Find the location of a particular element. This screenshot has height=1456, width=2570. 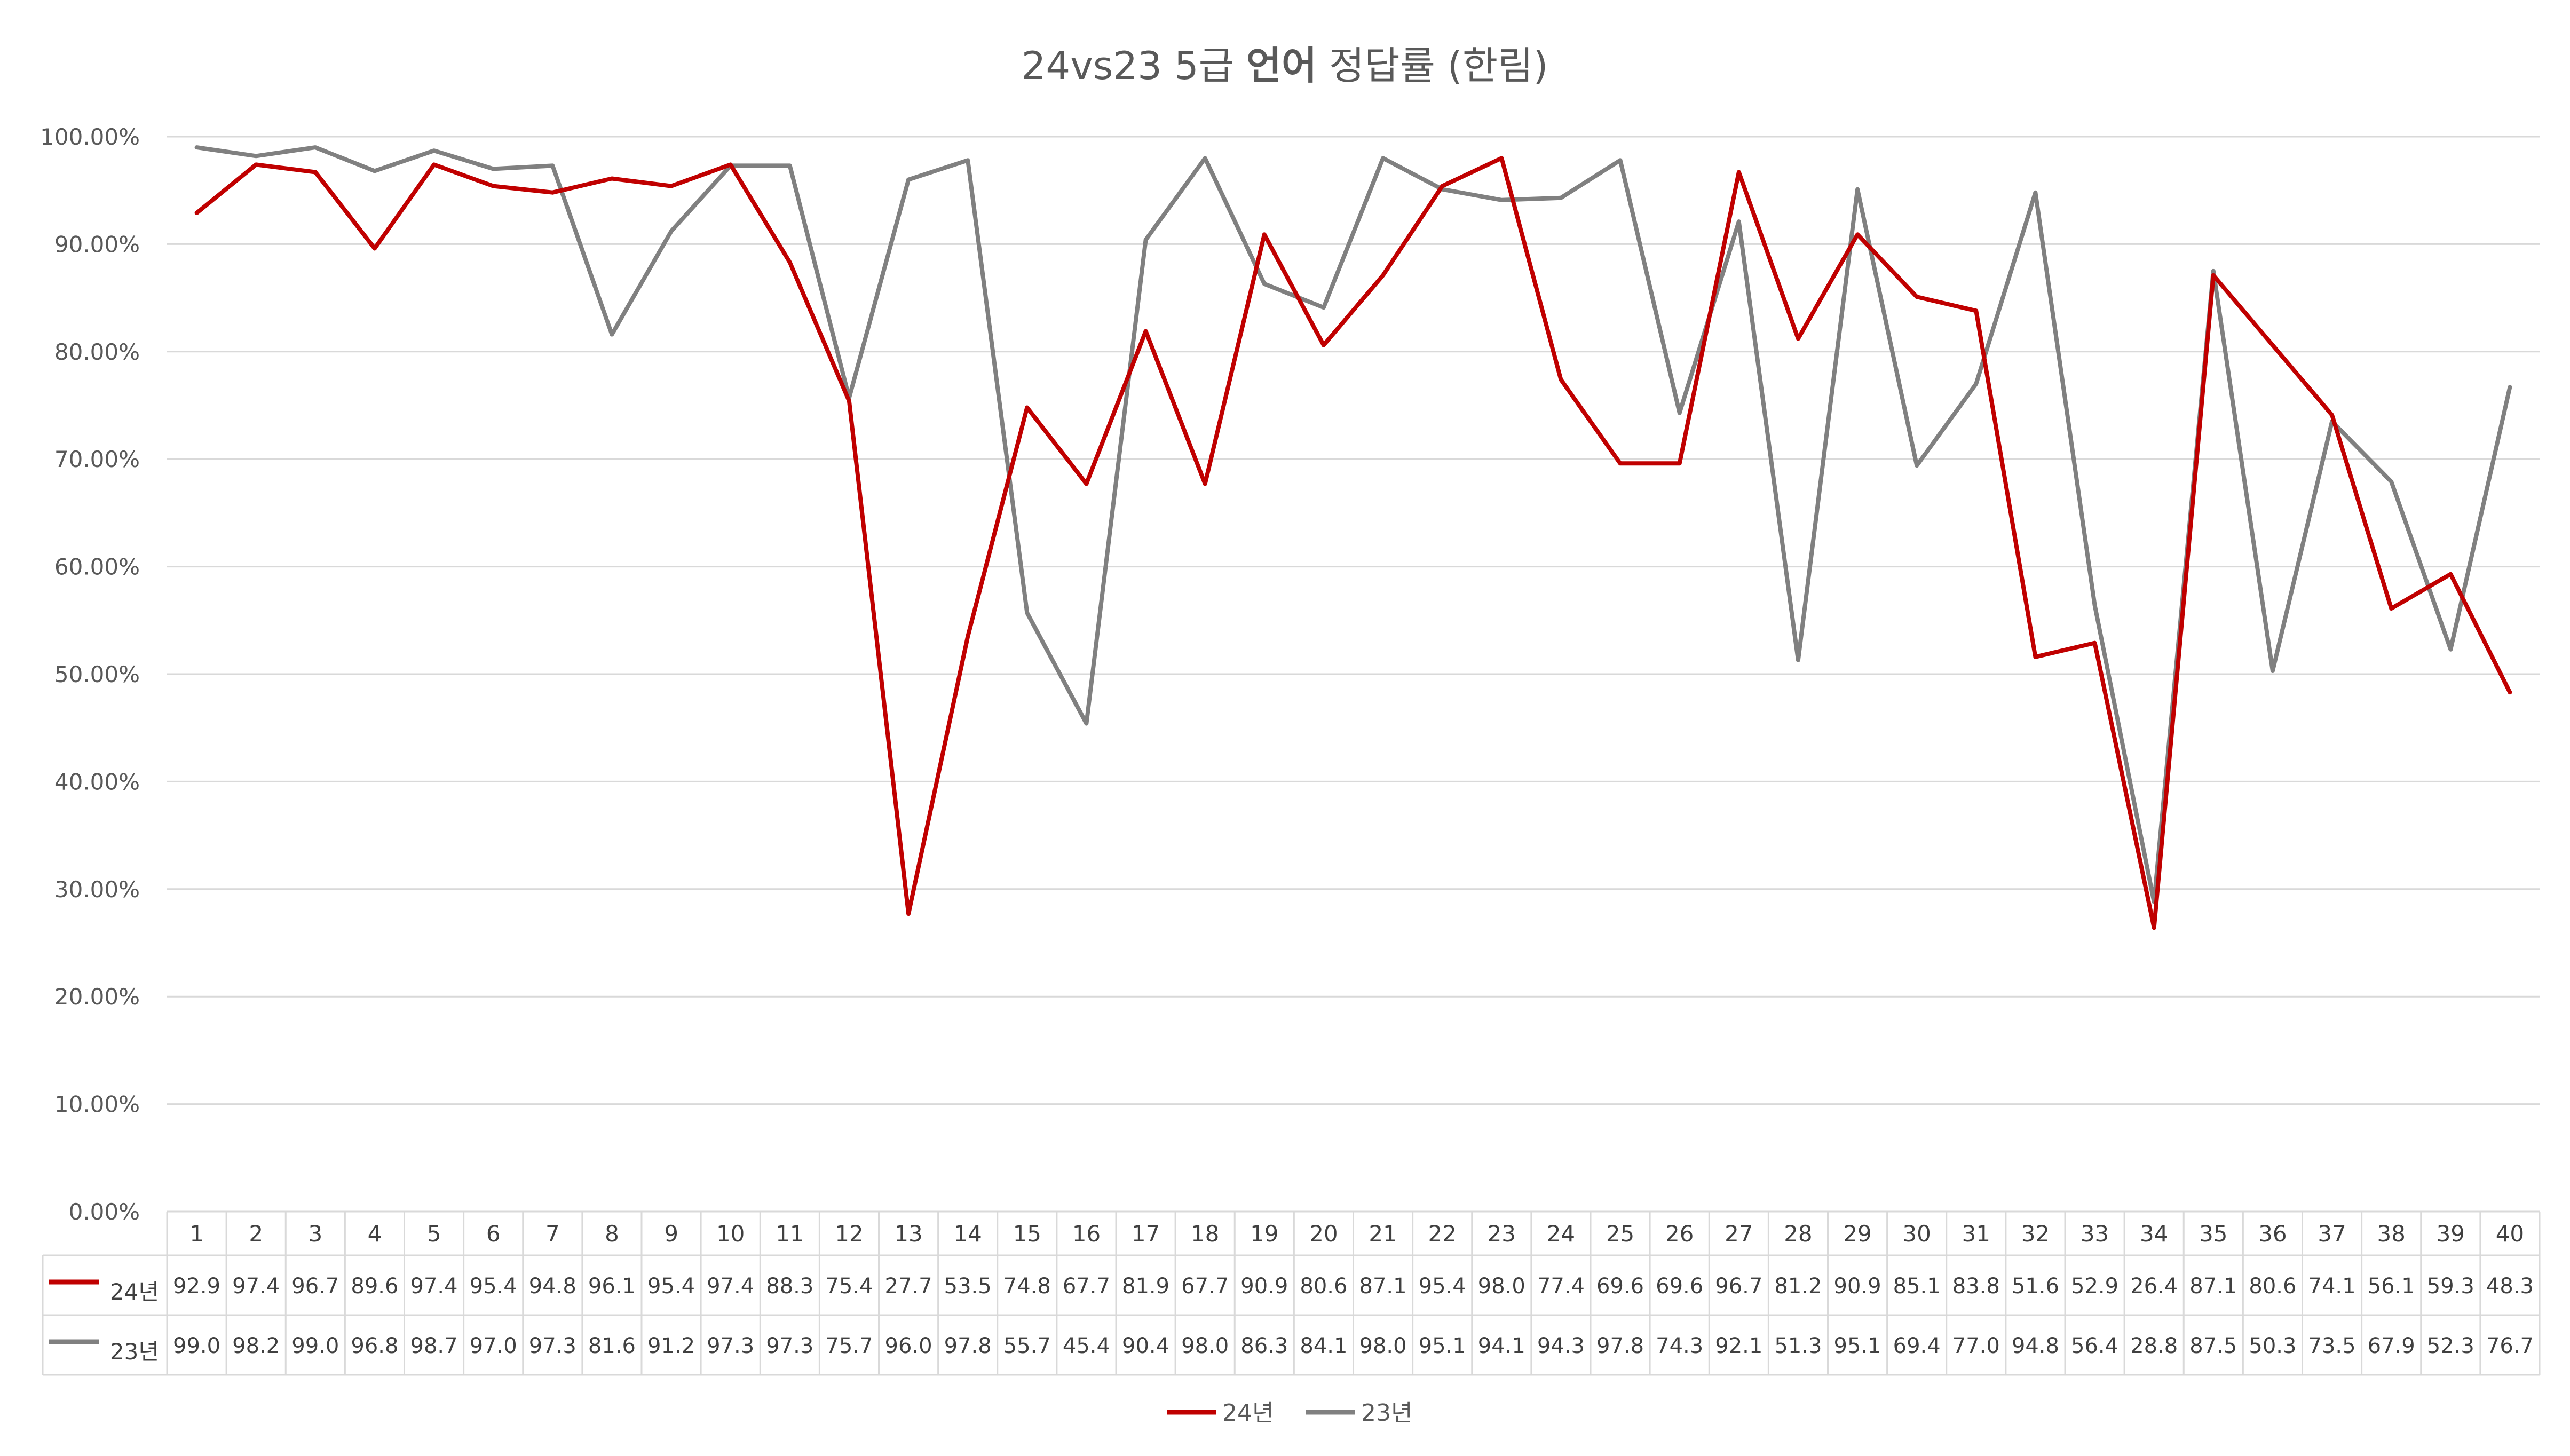

x-tick-label: 30 is located at coordinates (1916, 1234).